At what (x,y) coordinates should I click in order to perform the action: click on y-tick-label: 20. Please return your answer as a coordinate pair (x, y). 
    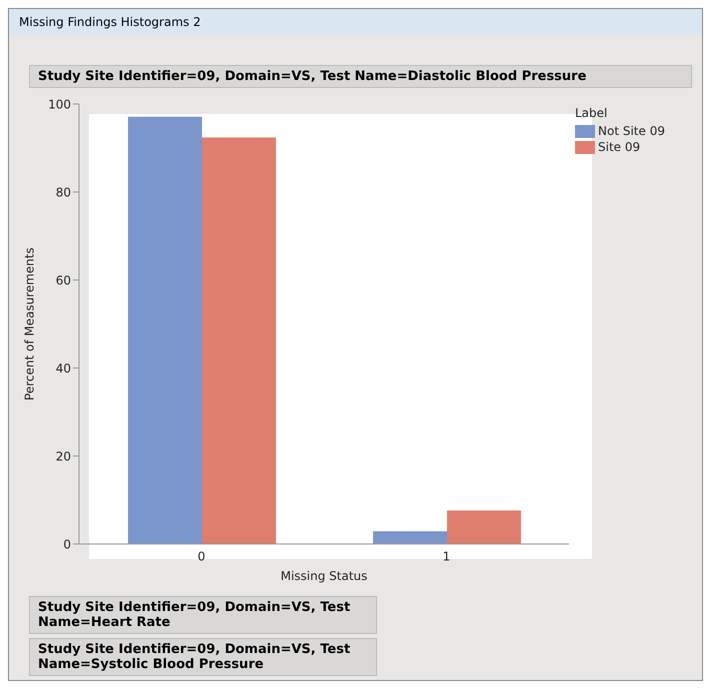
    Looking at the image, I should click on (63, 456).